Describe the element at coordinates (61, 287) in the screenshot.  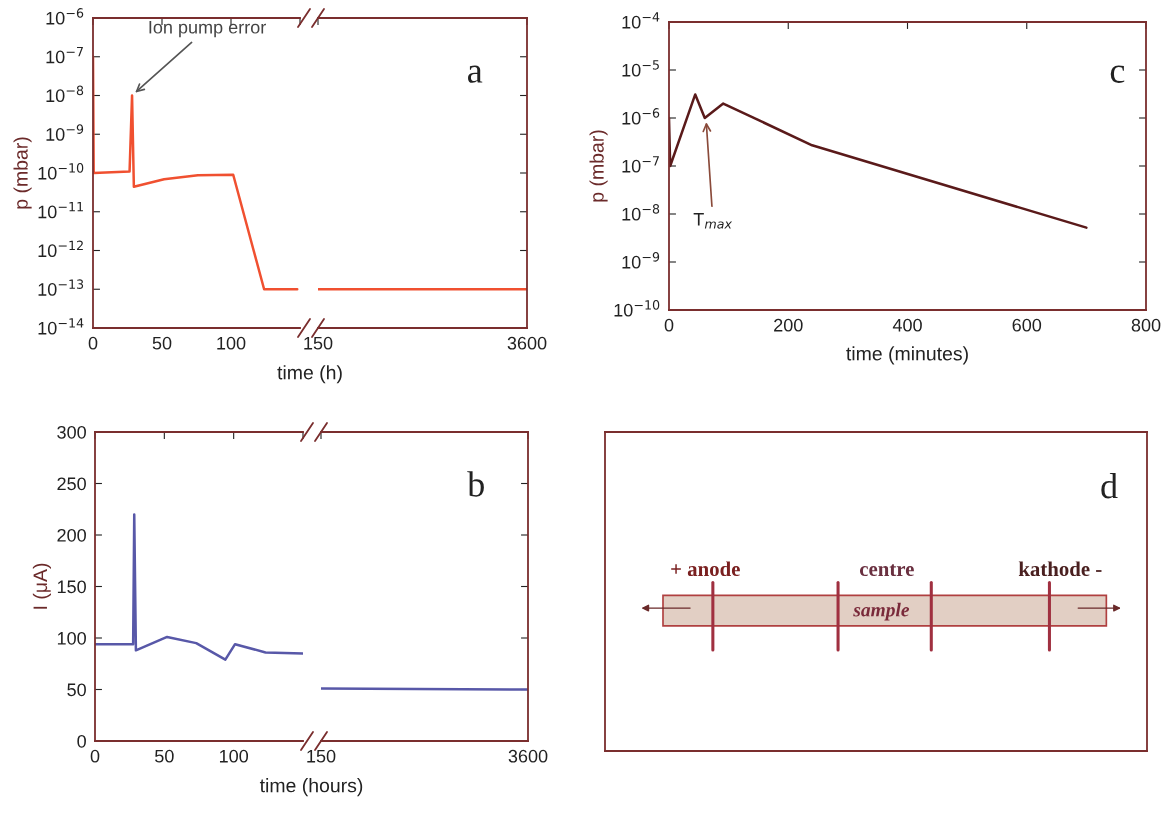
I see `y-tick-label: 10$^{−13}$` at that location.